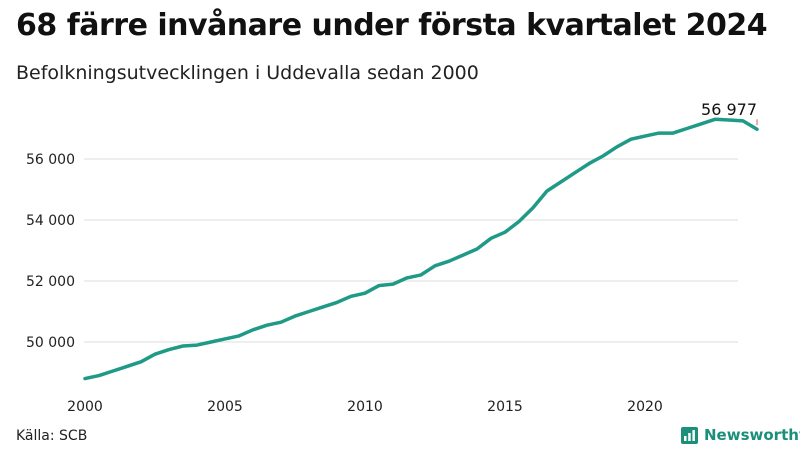 The width and height of the screenshot is (800, 450). I want to click on y-tick-label: 52 000, so click(50, 282).